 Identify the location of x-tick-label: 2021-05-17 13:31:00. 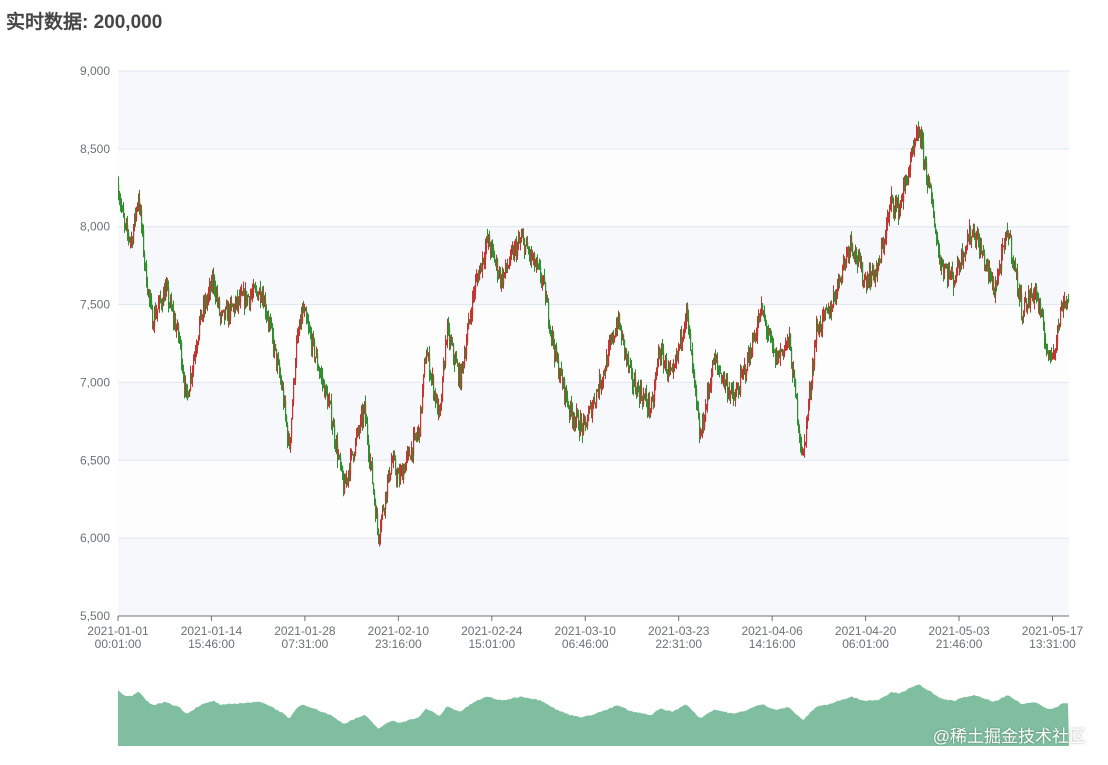
(1053, 637).